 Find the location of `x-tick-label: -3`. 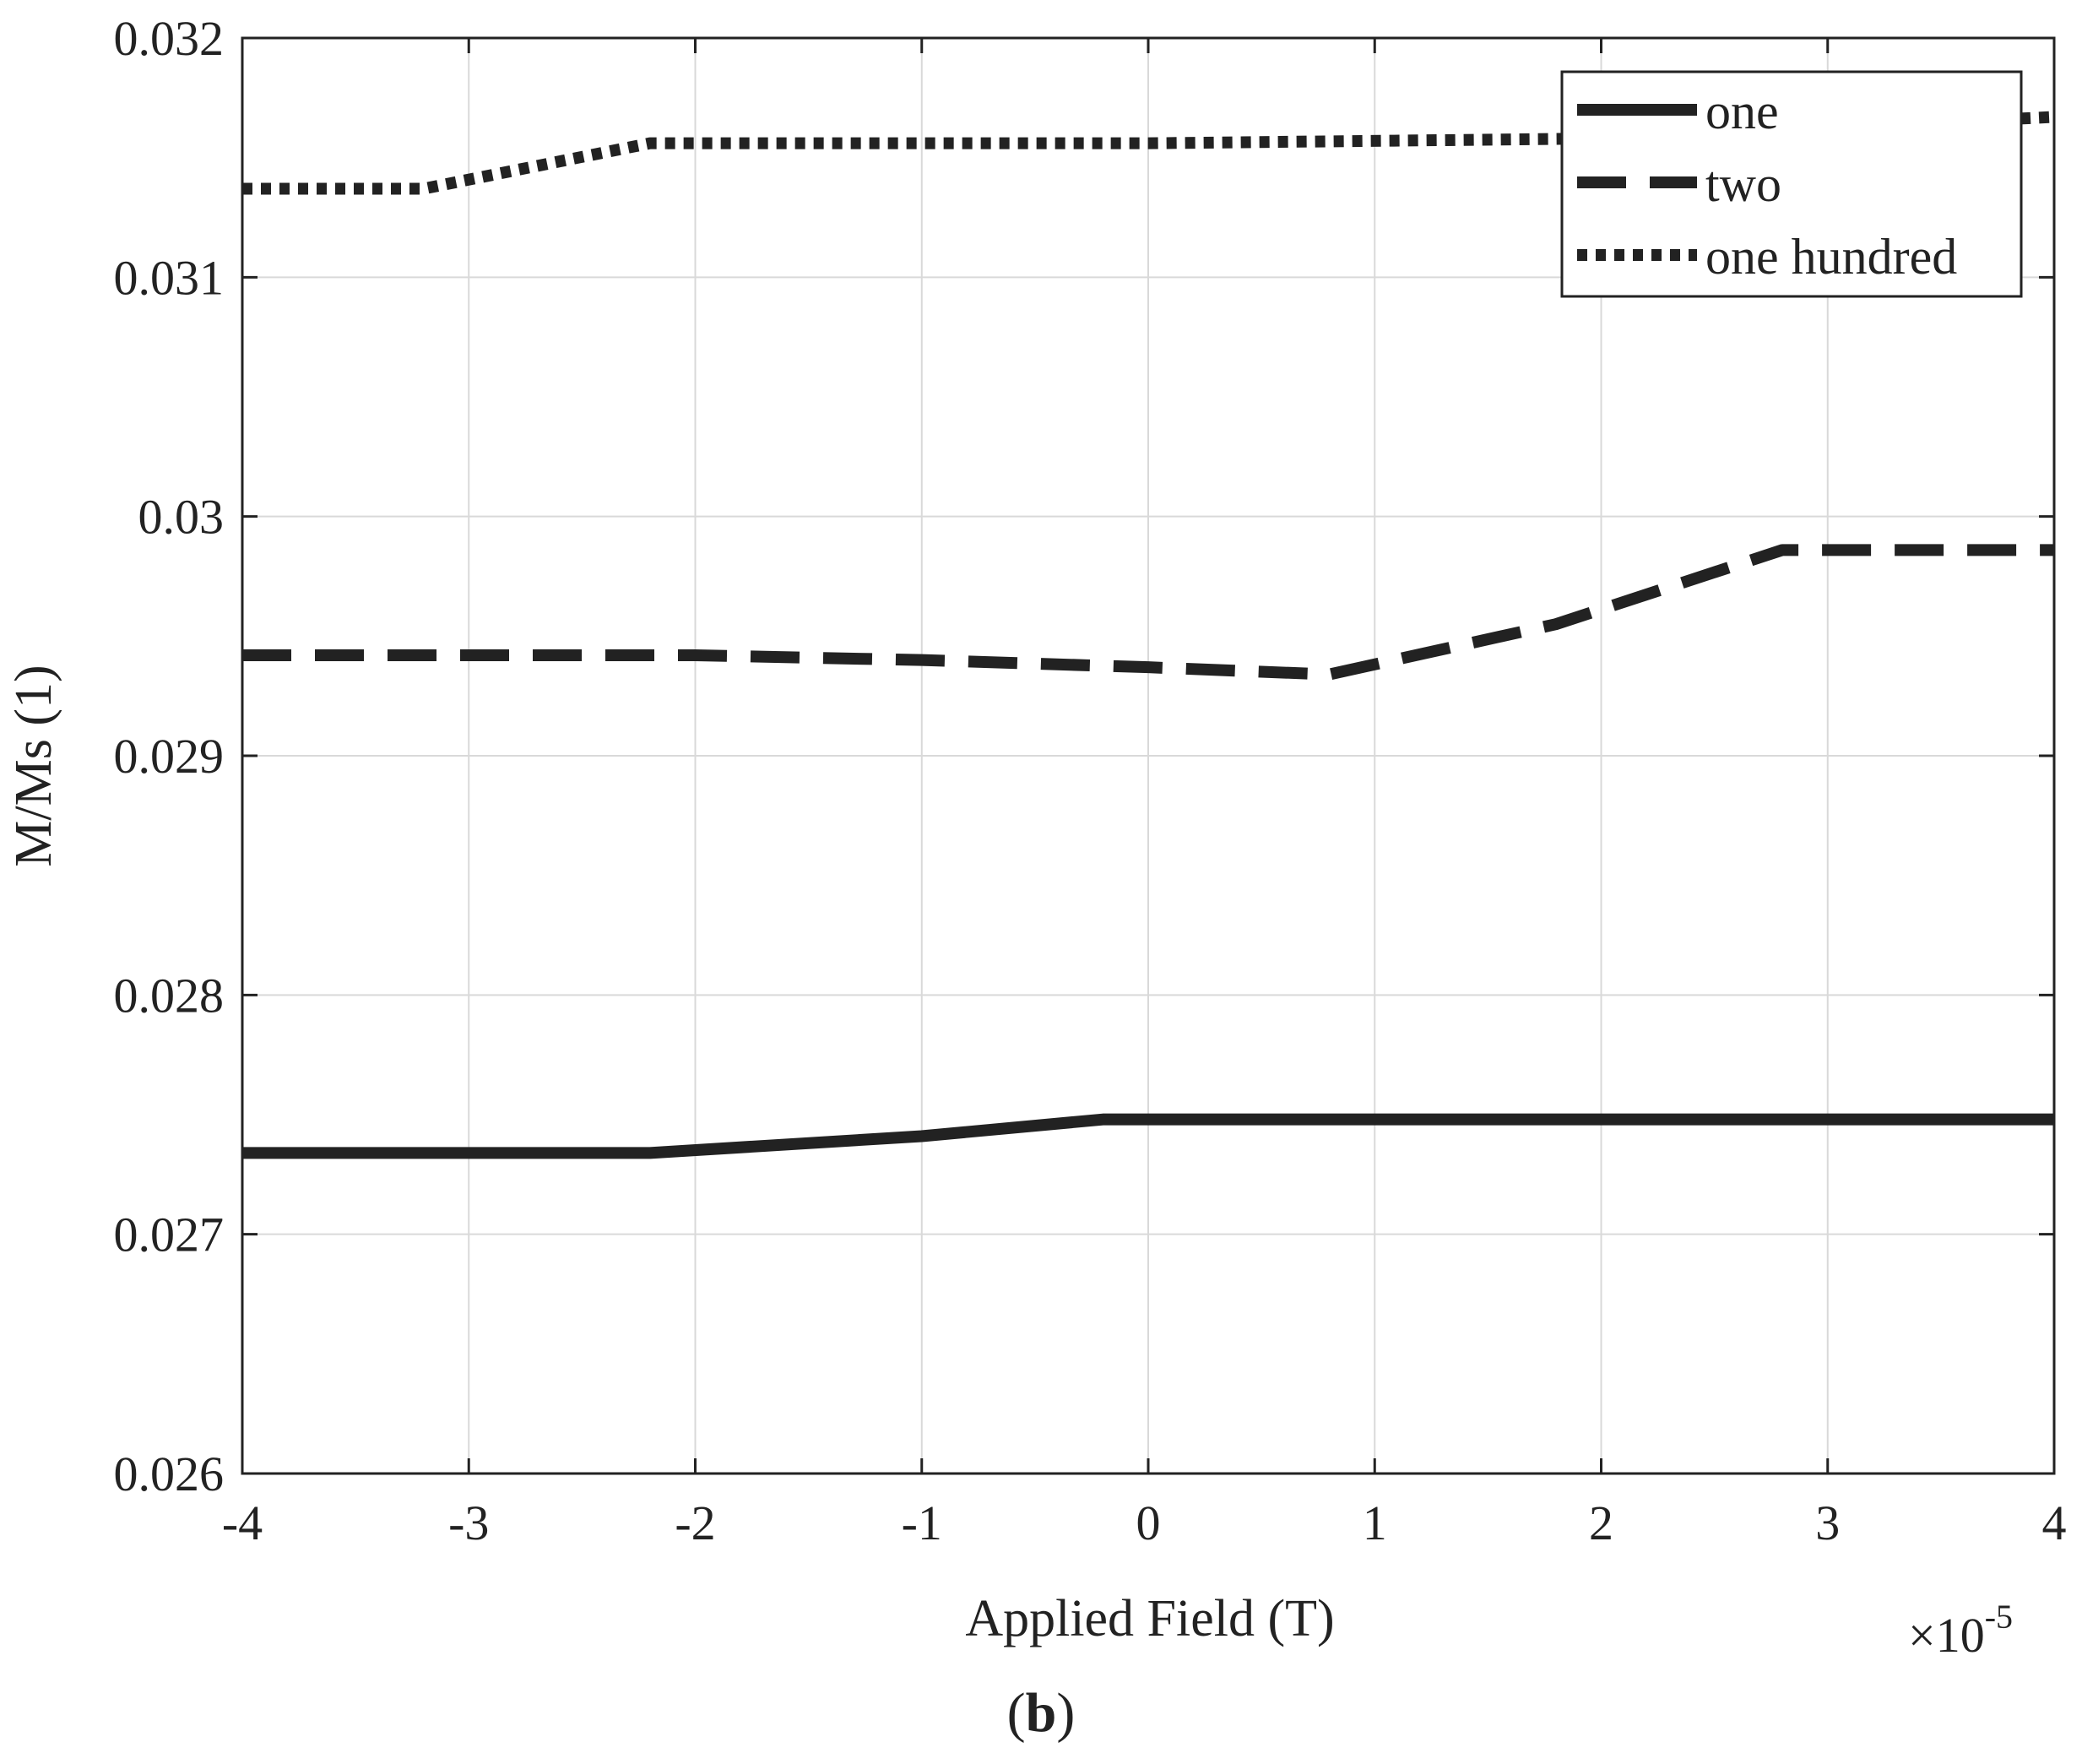

x-tick-label: -3 is located at coordinates (468, 1523).